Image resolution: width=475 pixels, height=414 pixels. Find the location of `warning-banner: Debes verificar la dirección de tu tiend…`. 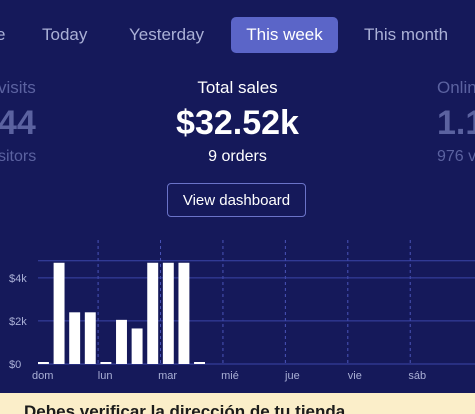

warning-banner: Debes verificar la dirección de tu tiend… is located at coordinates (237, 403).